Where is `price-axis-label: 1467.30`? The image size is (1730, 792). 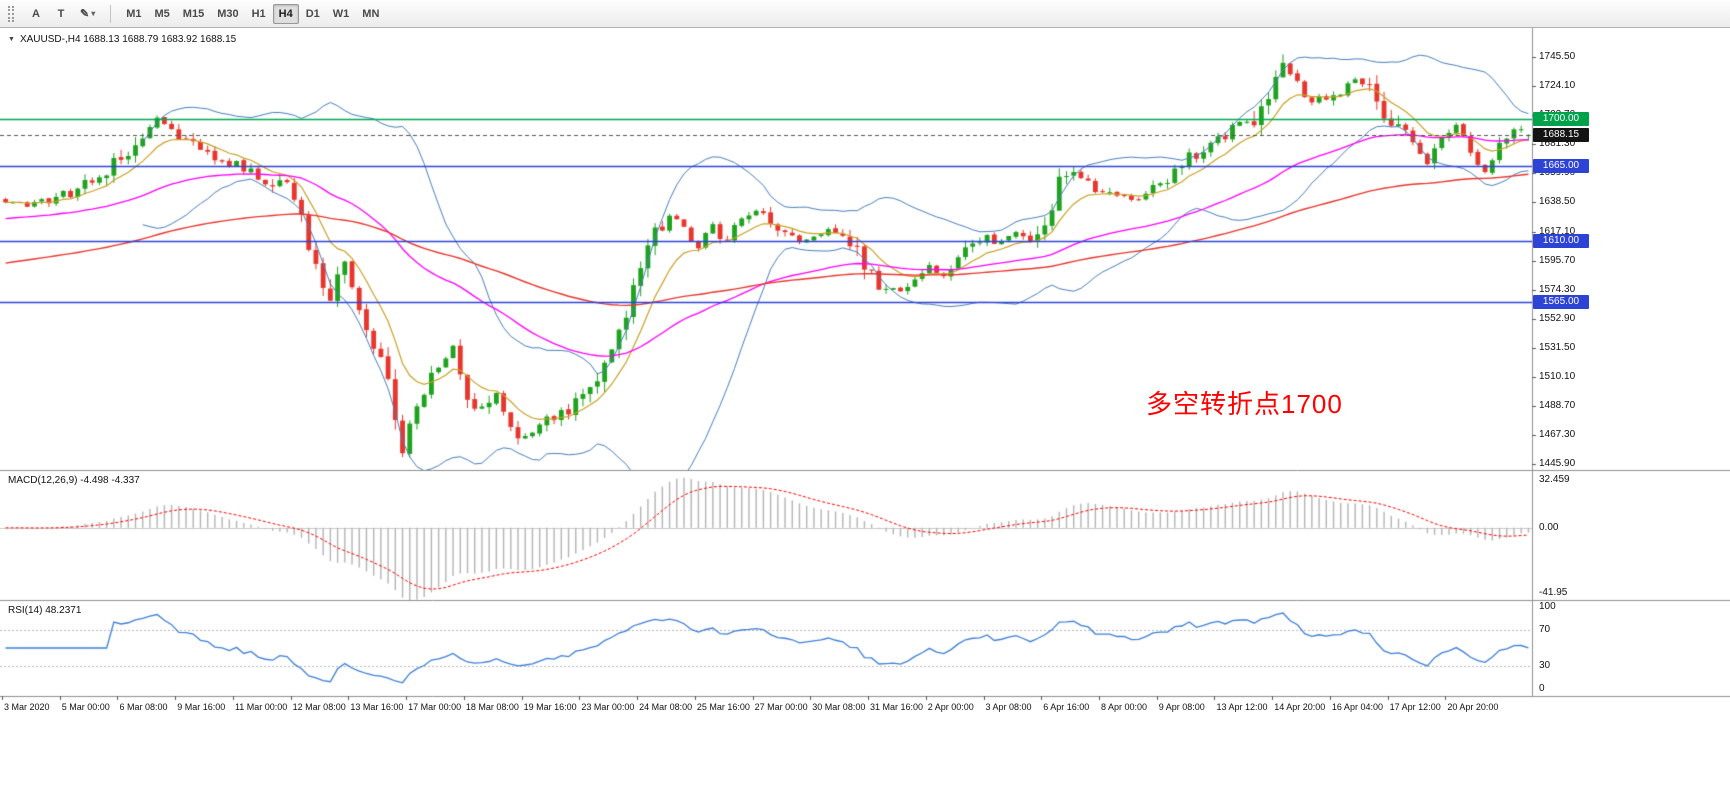 price-axis-label: 1467.30 is located at coordinates (1557, 434).